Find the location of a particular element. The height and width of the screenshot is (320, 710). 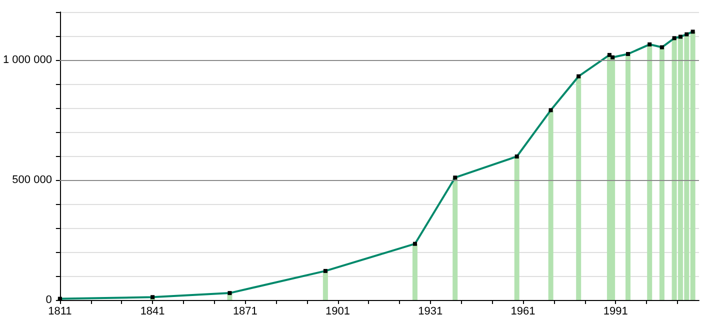

x-tick-label: 1871 is located at coordinates (245, 312).